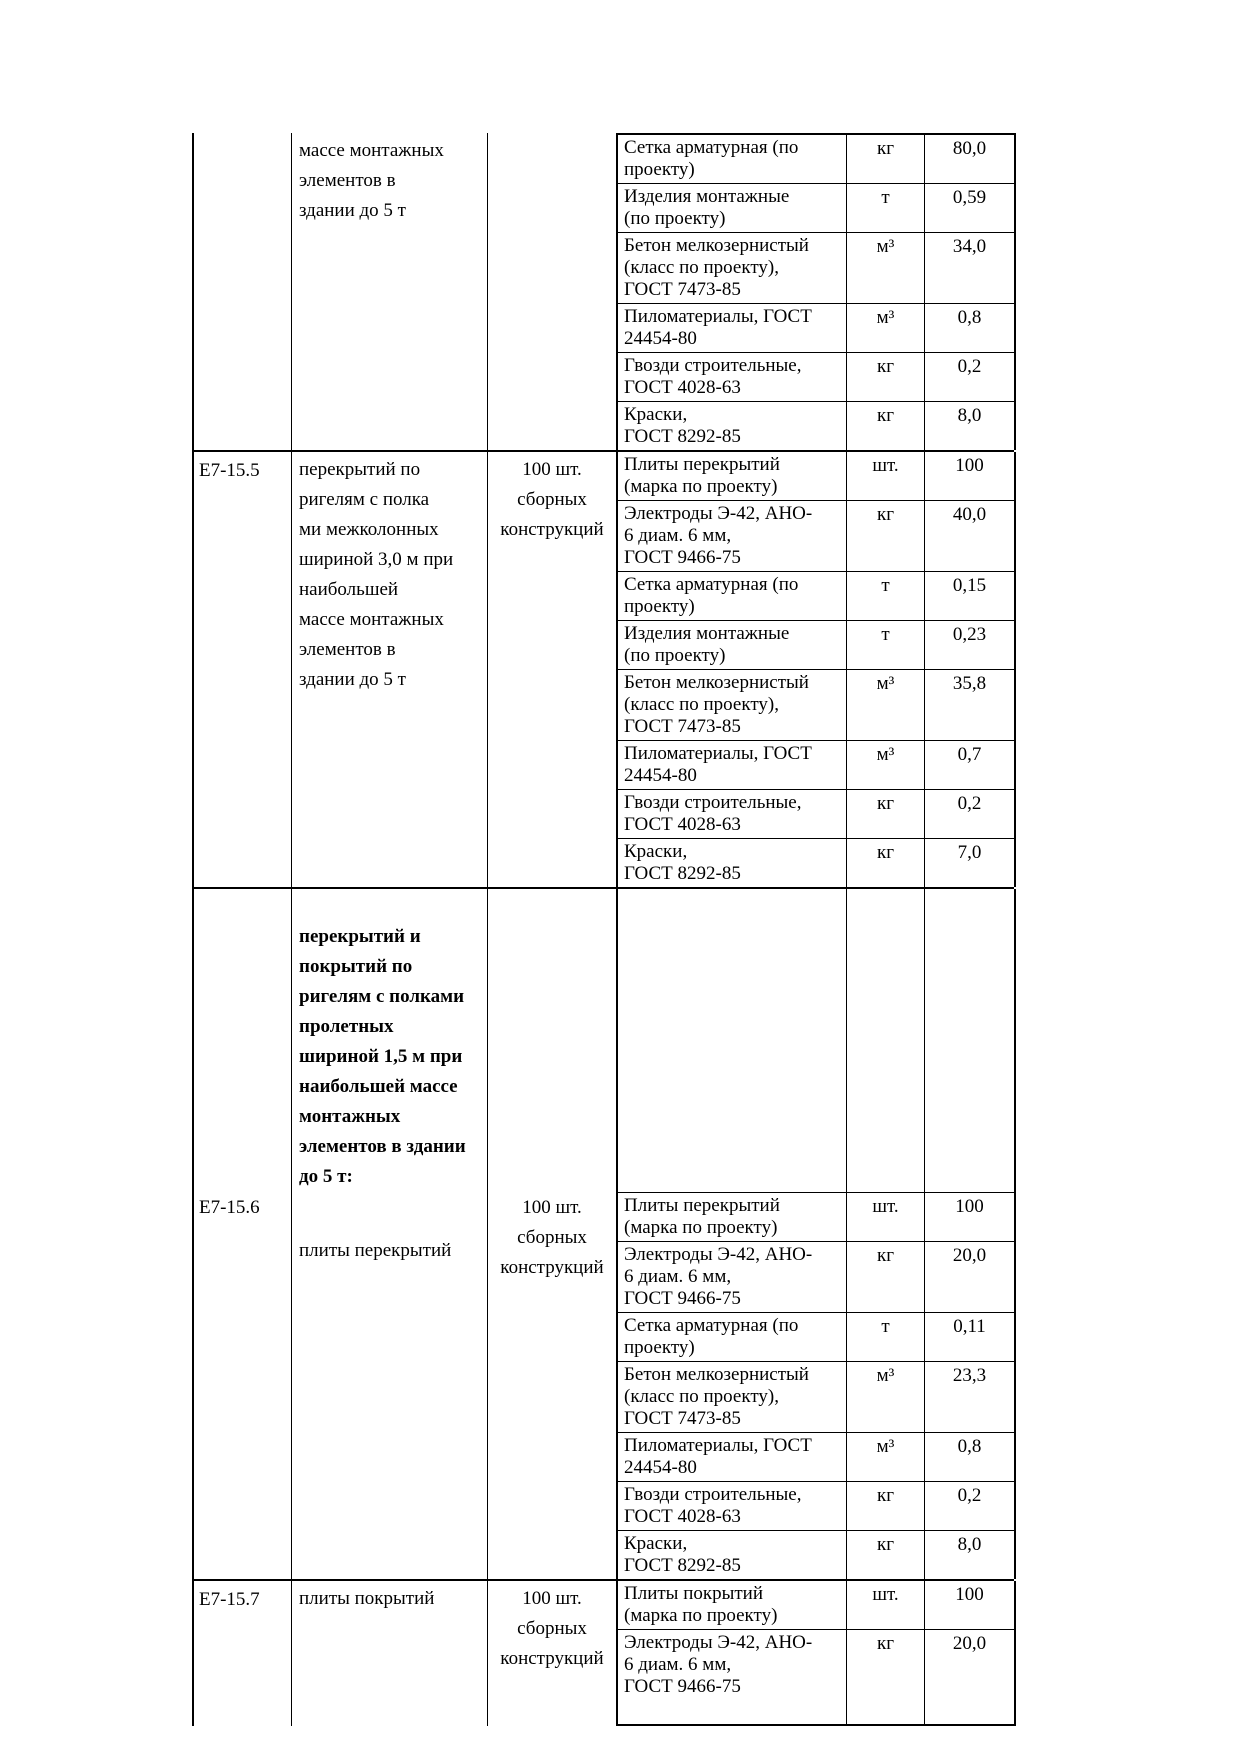 The image size is (1240, 1755). Describe the element at coordinates (243, 669) in the screenshot. I see `entry-code: Е7-15.5` at that location.